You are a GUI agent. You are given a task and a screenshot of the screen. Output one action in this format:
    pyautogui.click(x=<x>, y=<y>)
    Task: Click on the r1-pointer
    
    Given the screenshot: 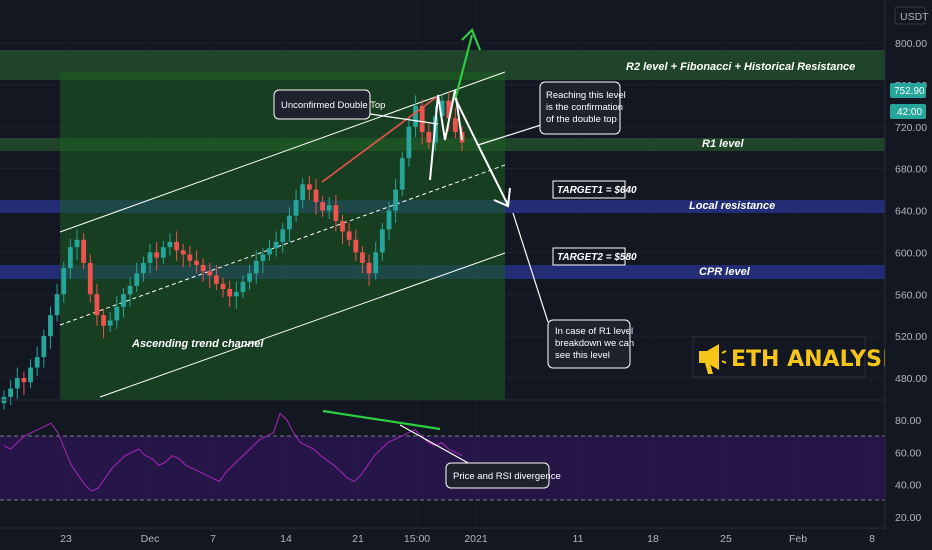 What is the action you would take?
    pyautogui.click(x=509, y=135)
    